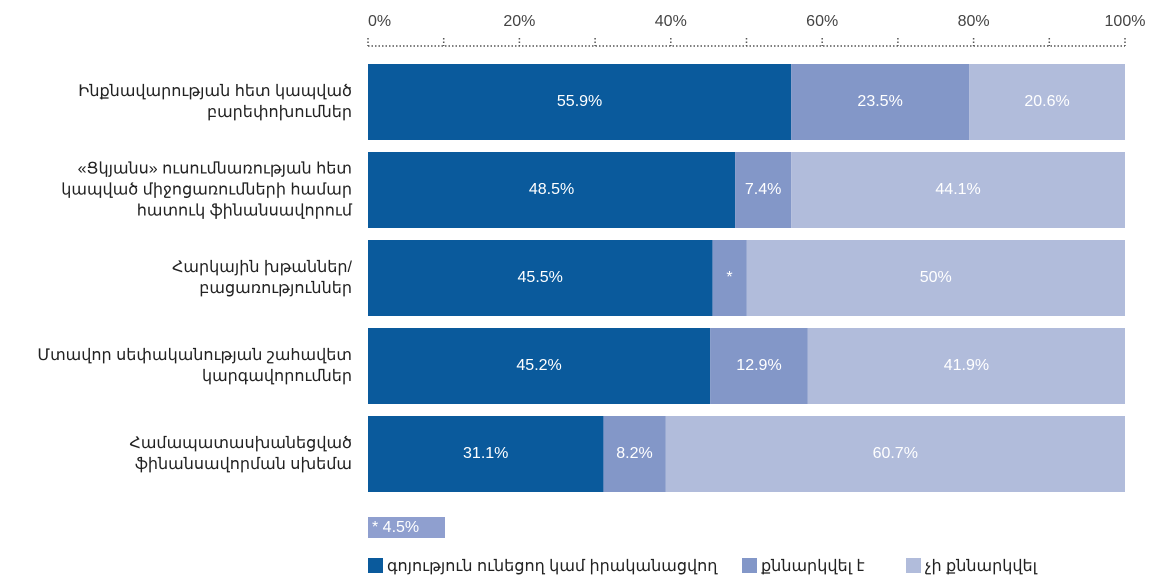  I want to click on value-label: 55.9%, so click(579, 101).